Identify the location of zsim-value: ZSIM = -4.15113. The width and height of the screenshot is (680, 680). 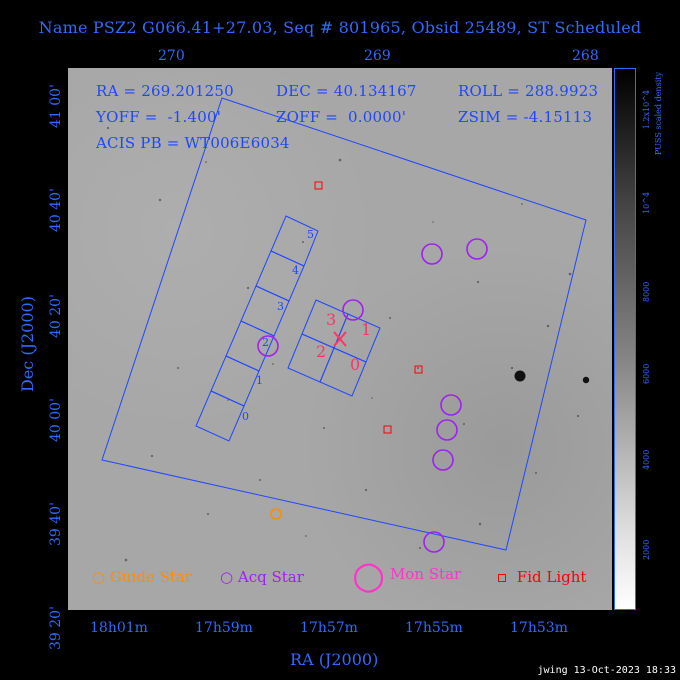
(525, 117).